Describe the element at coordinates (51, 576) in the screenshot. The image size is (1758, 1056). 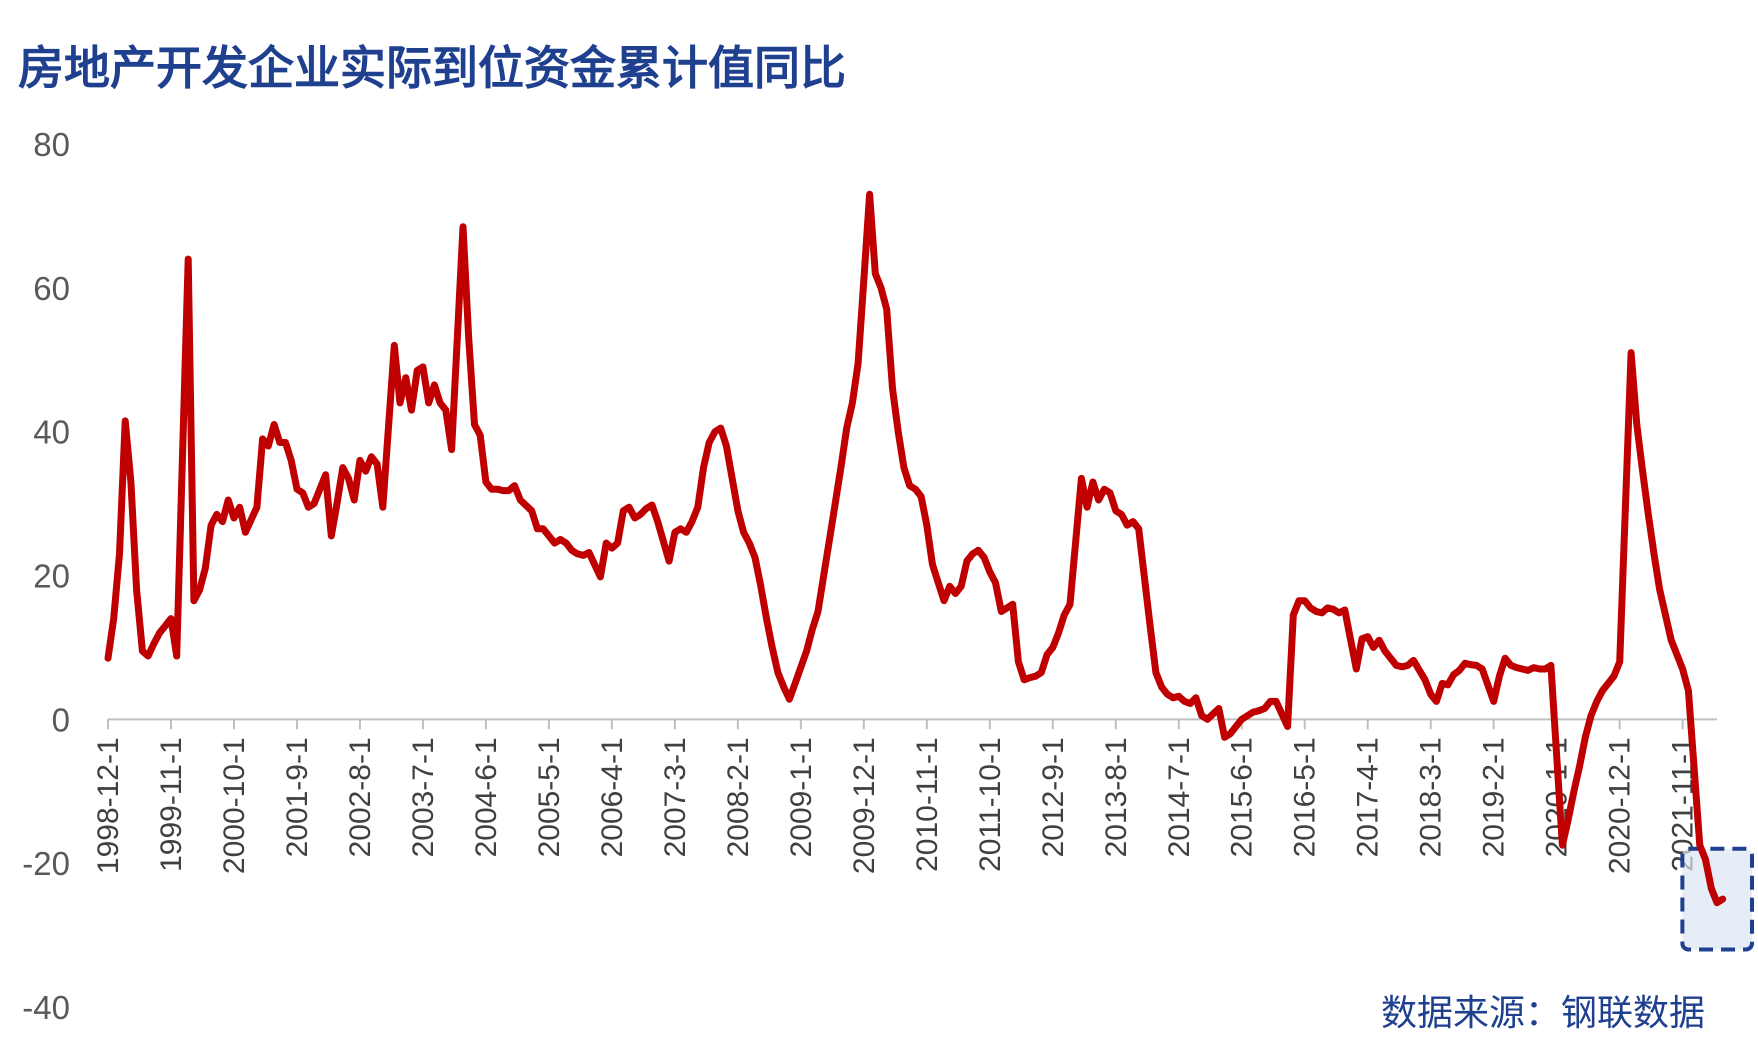
I see `y-tick-label: 20` at that location.